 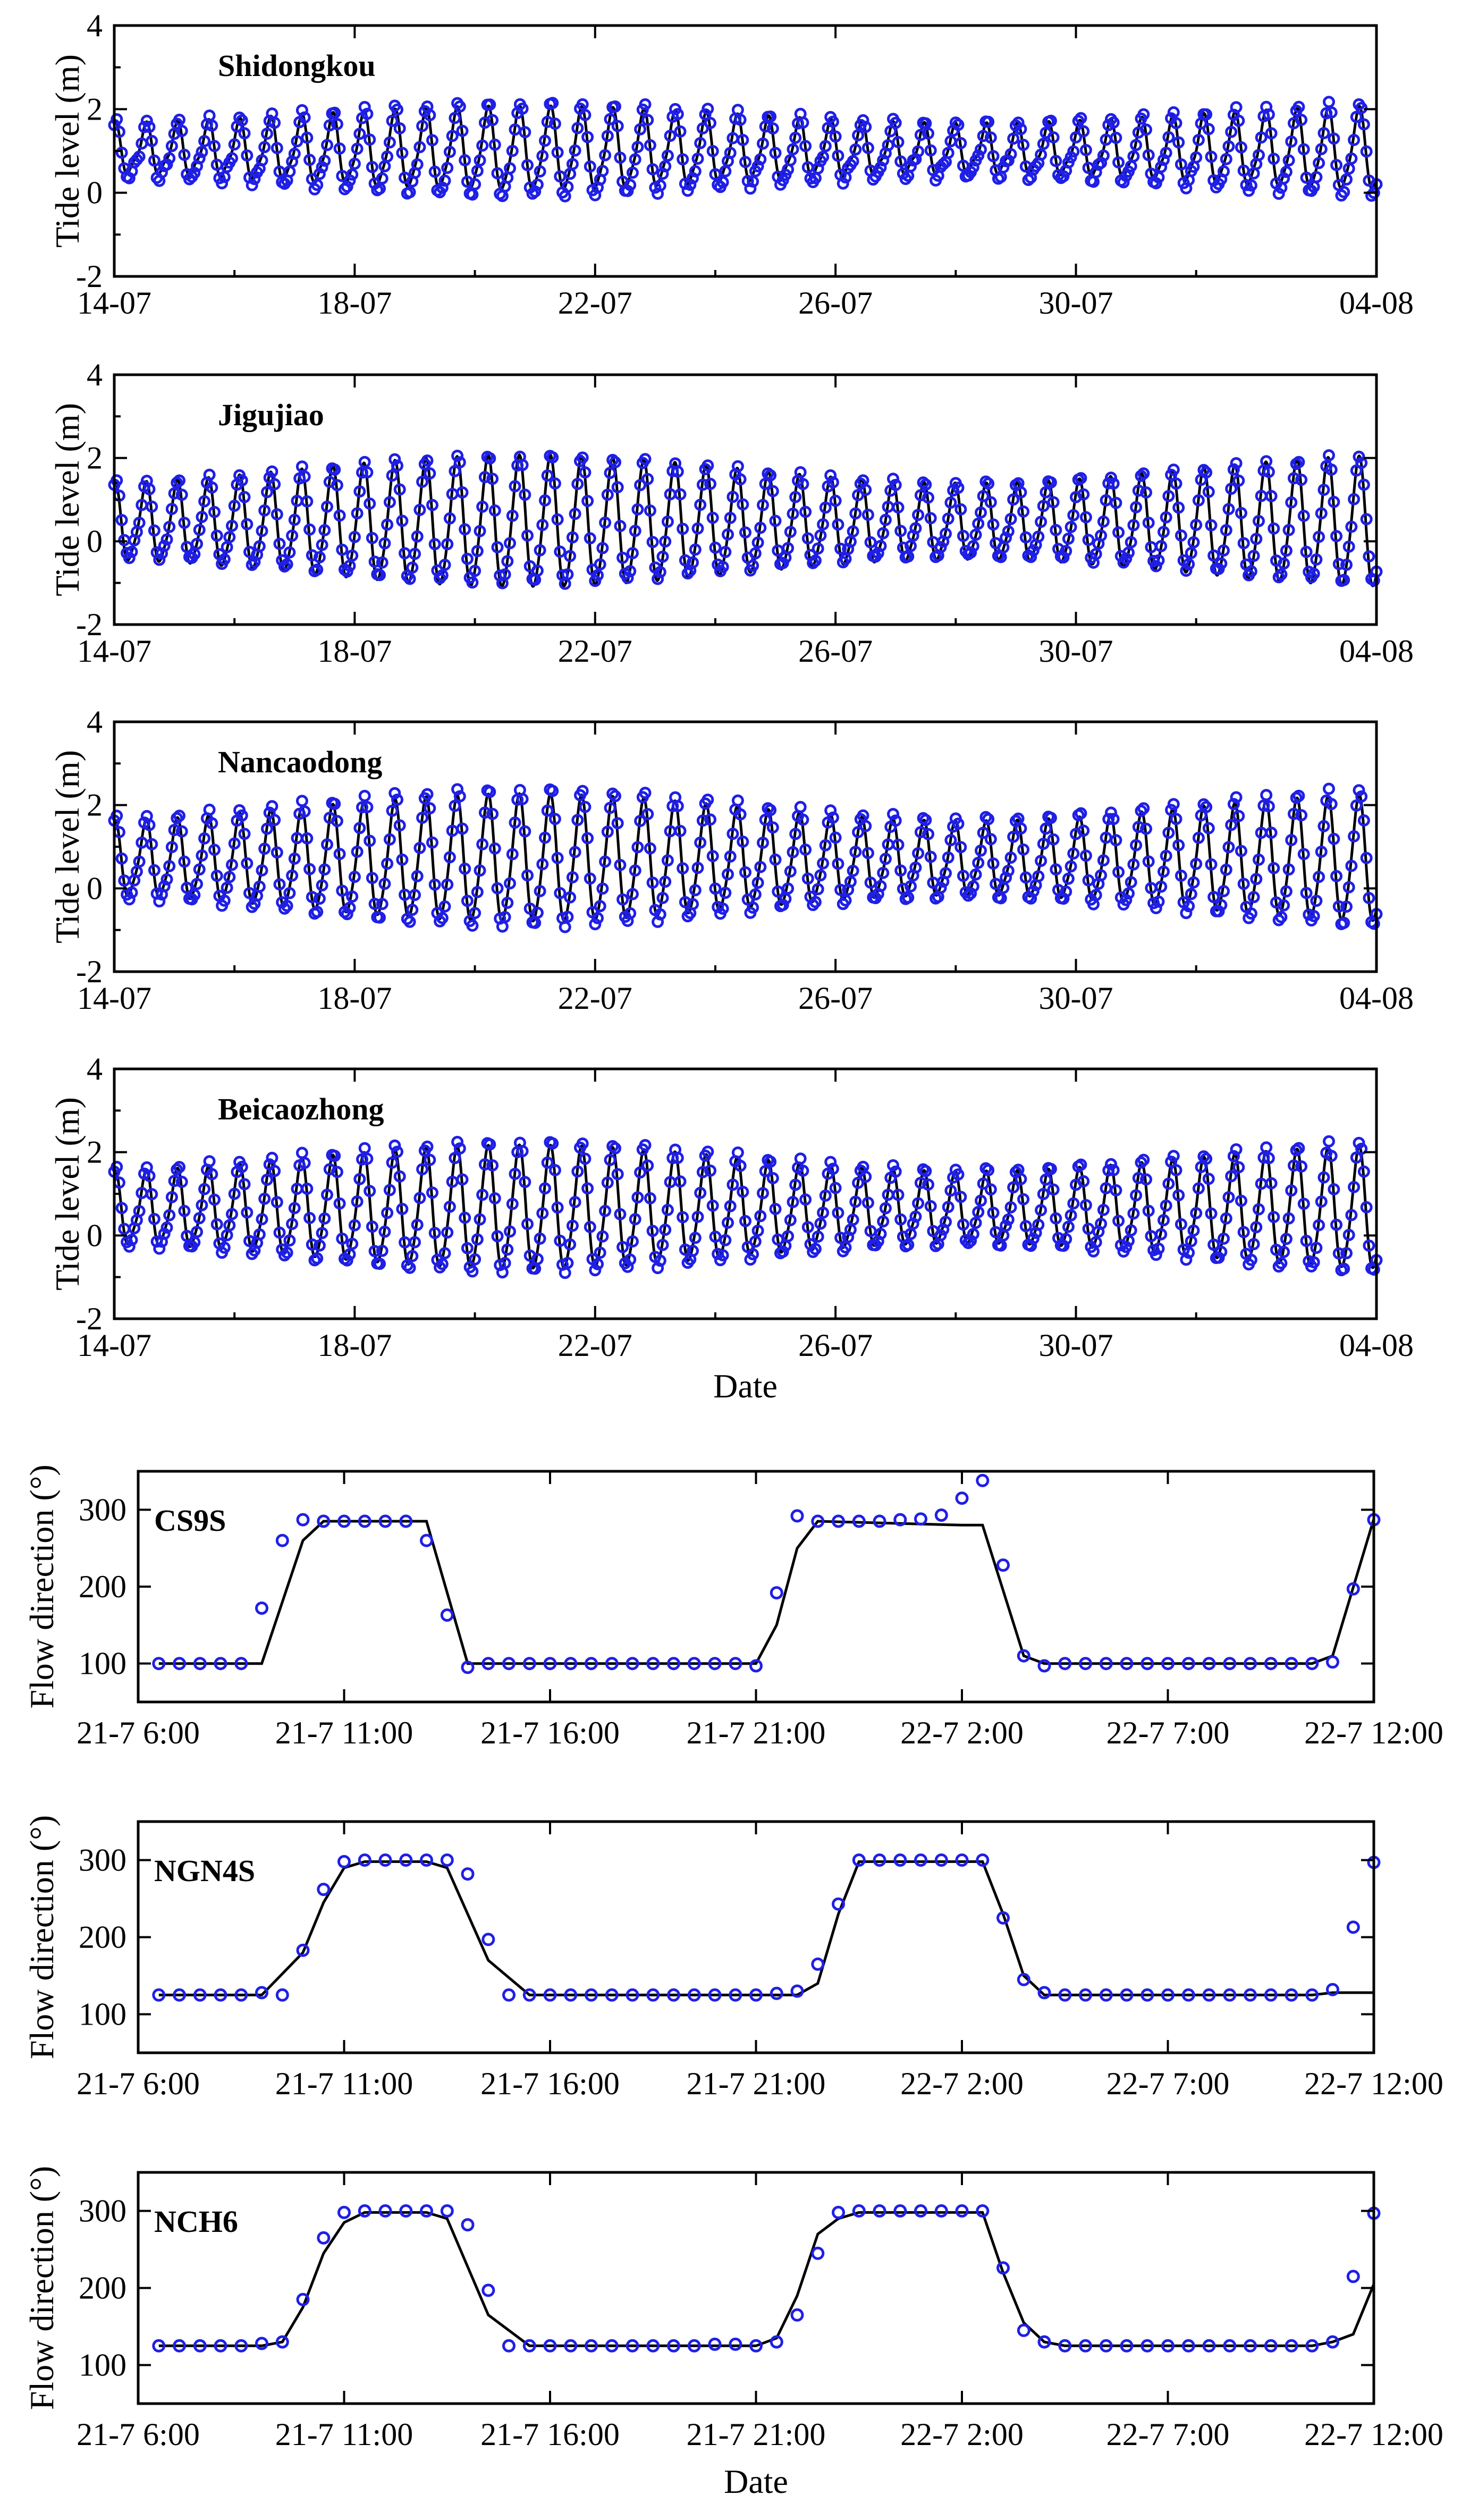 I want to click on x-tick-label: 18-07, so click(x=354, y=998).